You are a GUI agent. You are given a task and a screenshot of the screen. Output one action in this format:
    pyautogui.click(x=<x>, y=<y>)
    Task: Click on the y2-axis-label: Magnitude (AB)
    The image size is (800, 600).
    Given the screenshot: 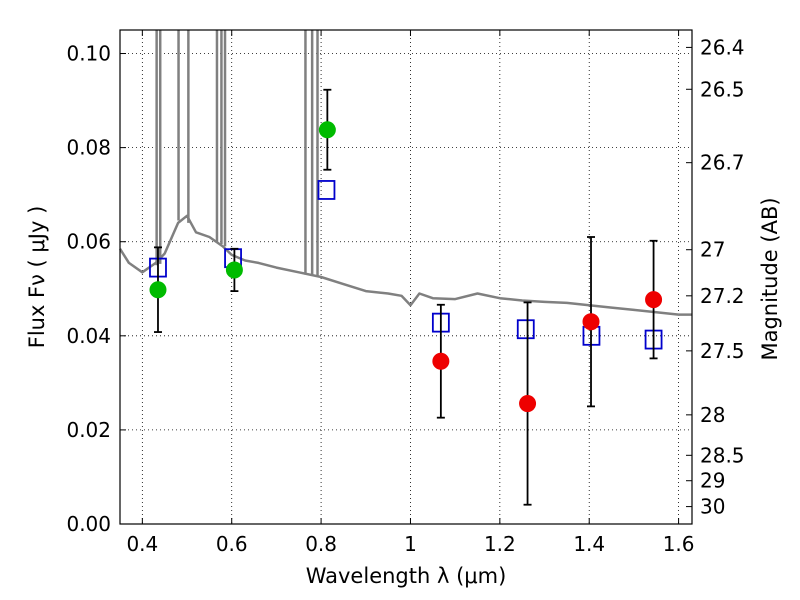 What is the action you would take?
    pyautogui.click(x=770, y=278)
    